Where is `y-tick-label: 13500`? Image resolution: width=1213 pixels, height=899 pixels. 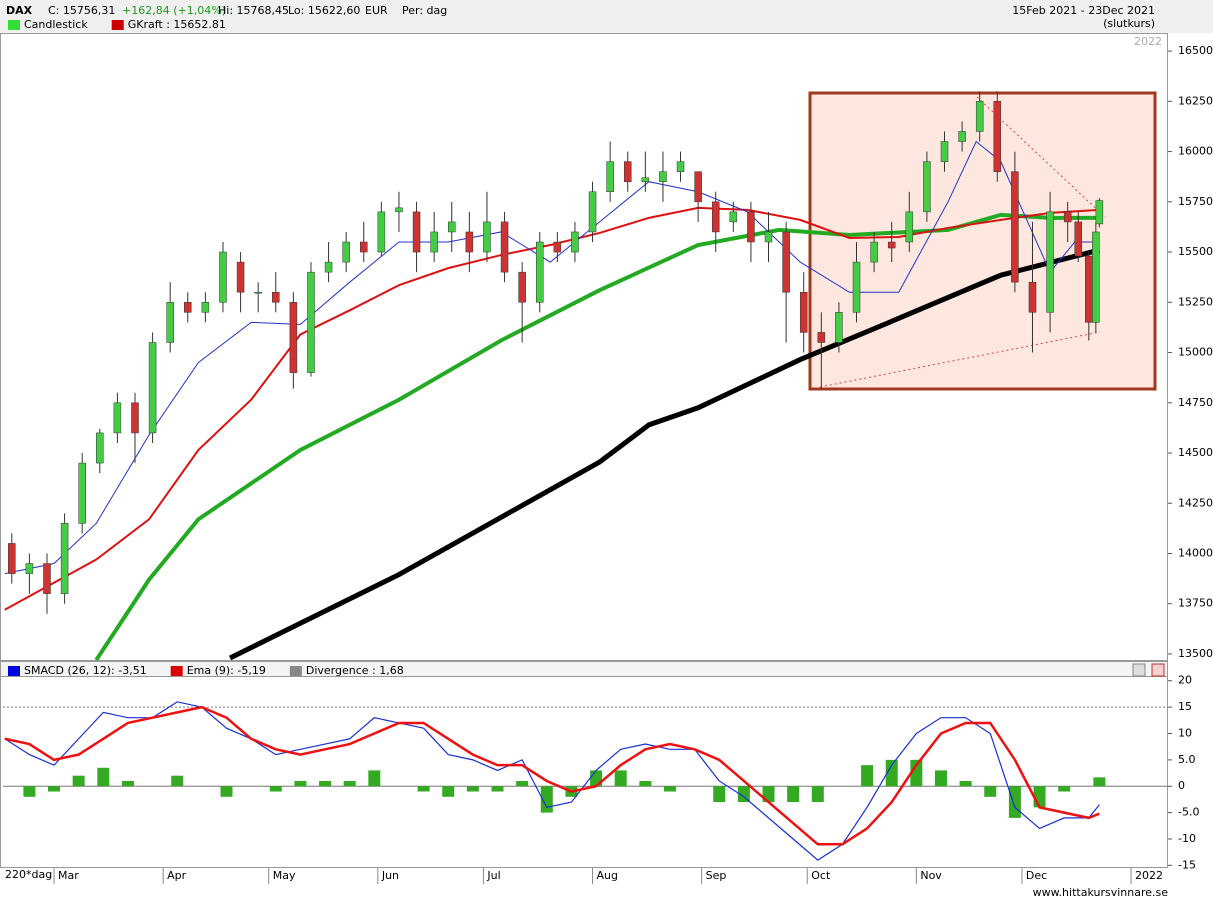
y-tick-label: 13500 is located at coordinates (1195, 653).